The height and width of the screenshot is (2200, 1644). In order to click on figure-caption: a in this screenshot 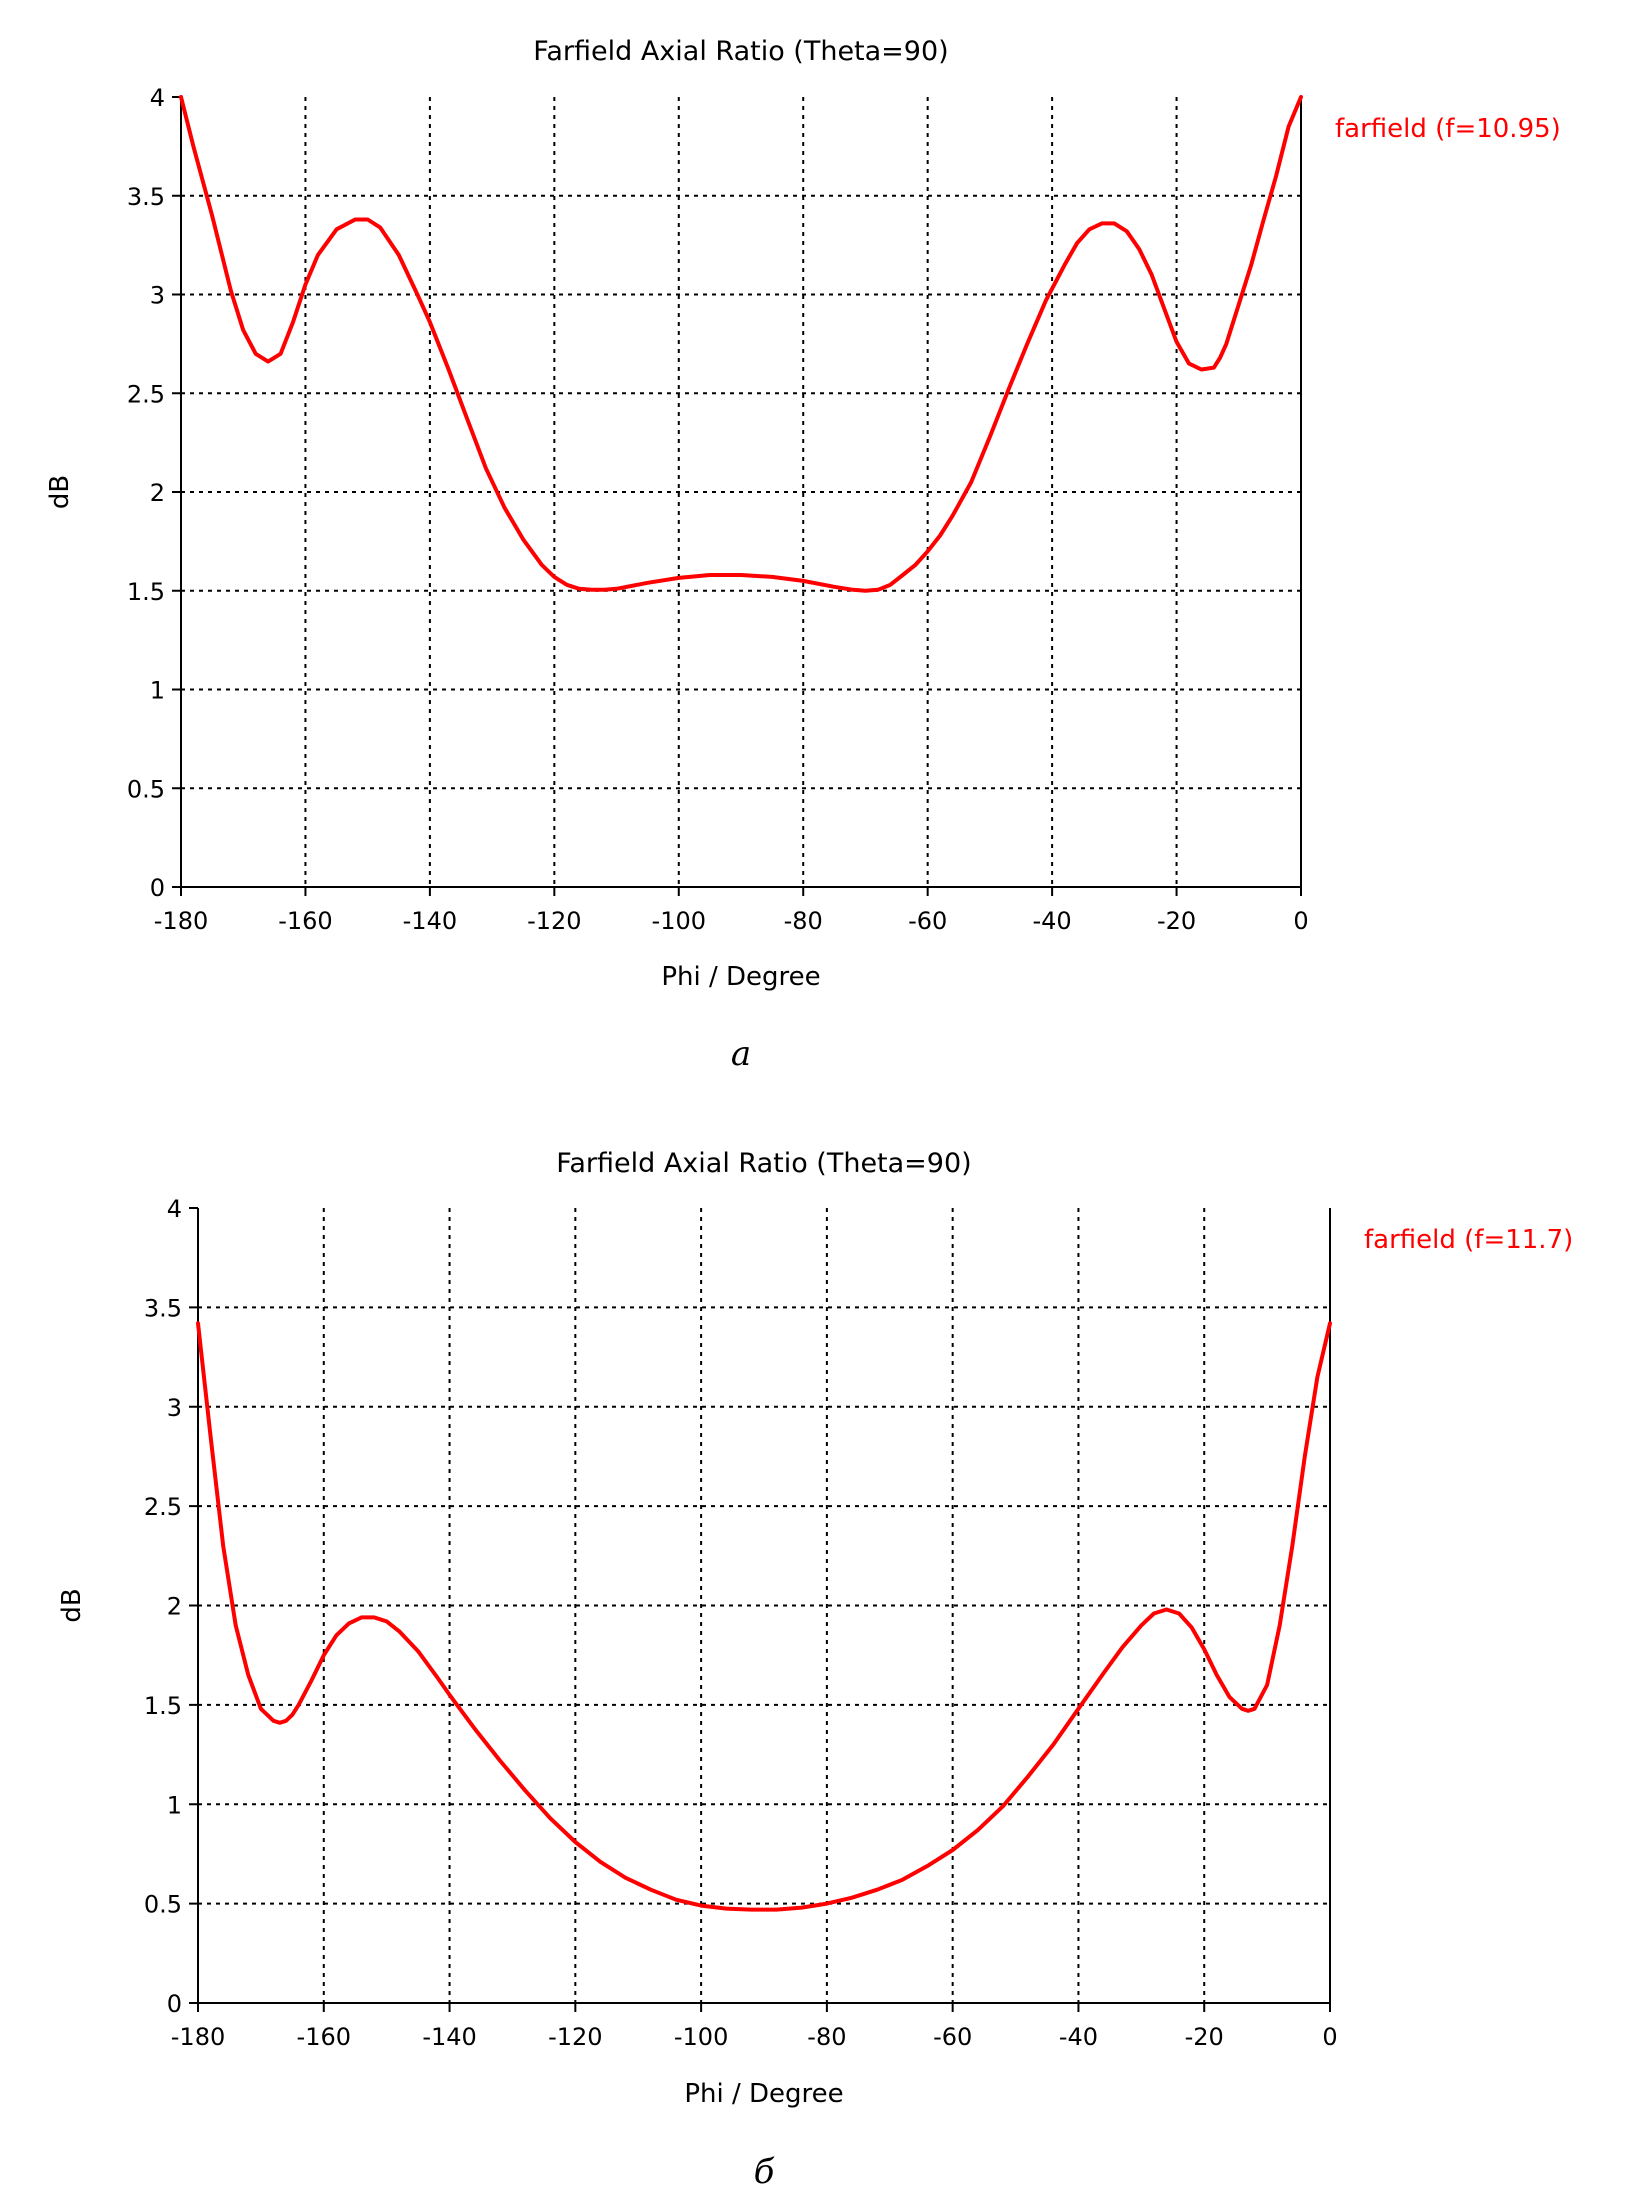, I will do `click(741, 1054)`.